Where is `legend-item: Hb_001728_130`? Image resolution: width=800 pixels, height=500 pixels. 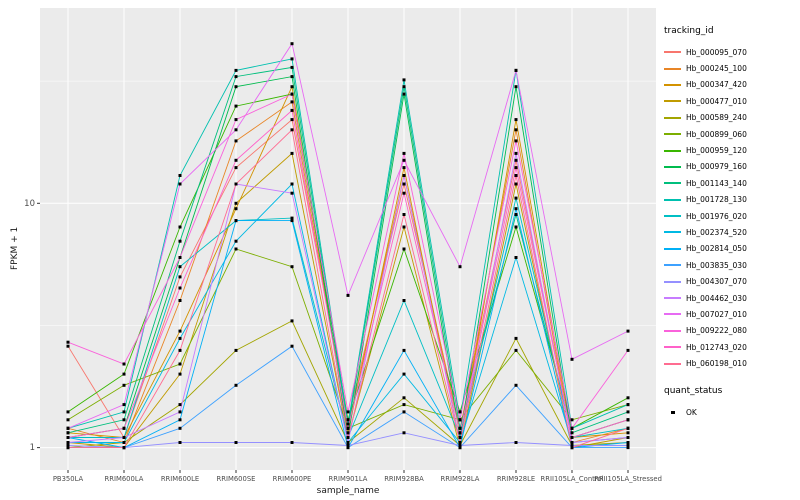
legend-item: Hb_001728_130 is located at coordinates (731, 200).